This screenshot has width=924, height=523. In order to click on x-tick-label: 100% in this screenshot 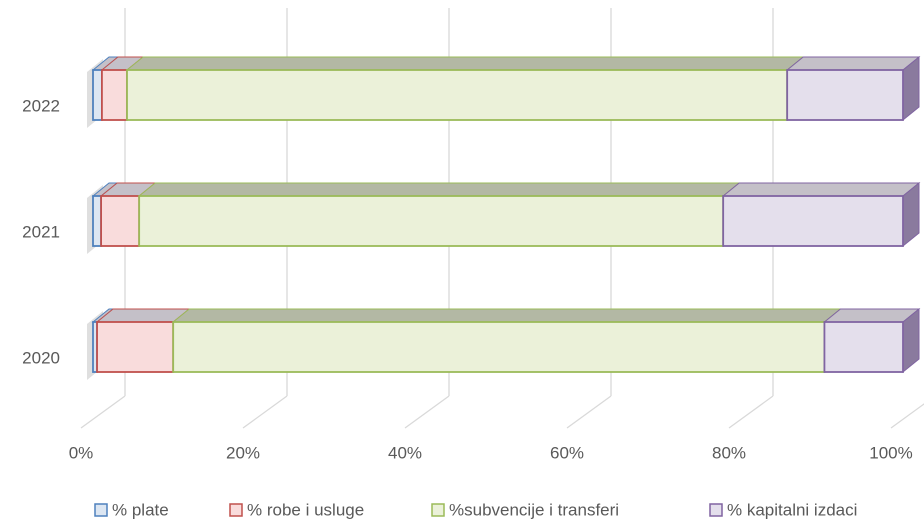, I will do `click(890, 452)`.